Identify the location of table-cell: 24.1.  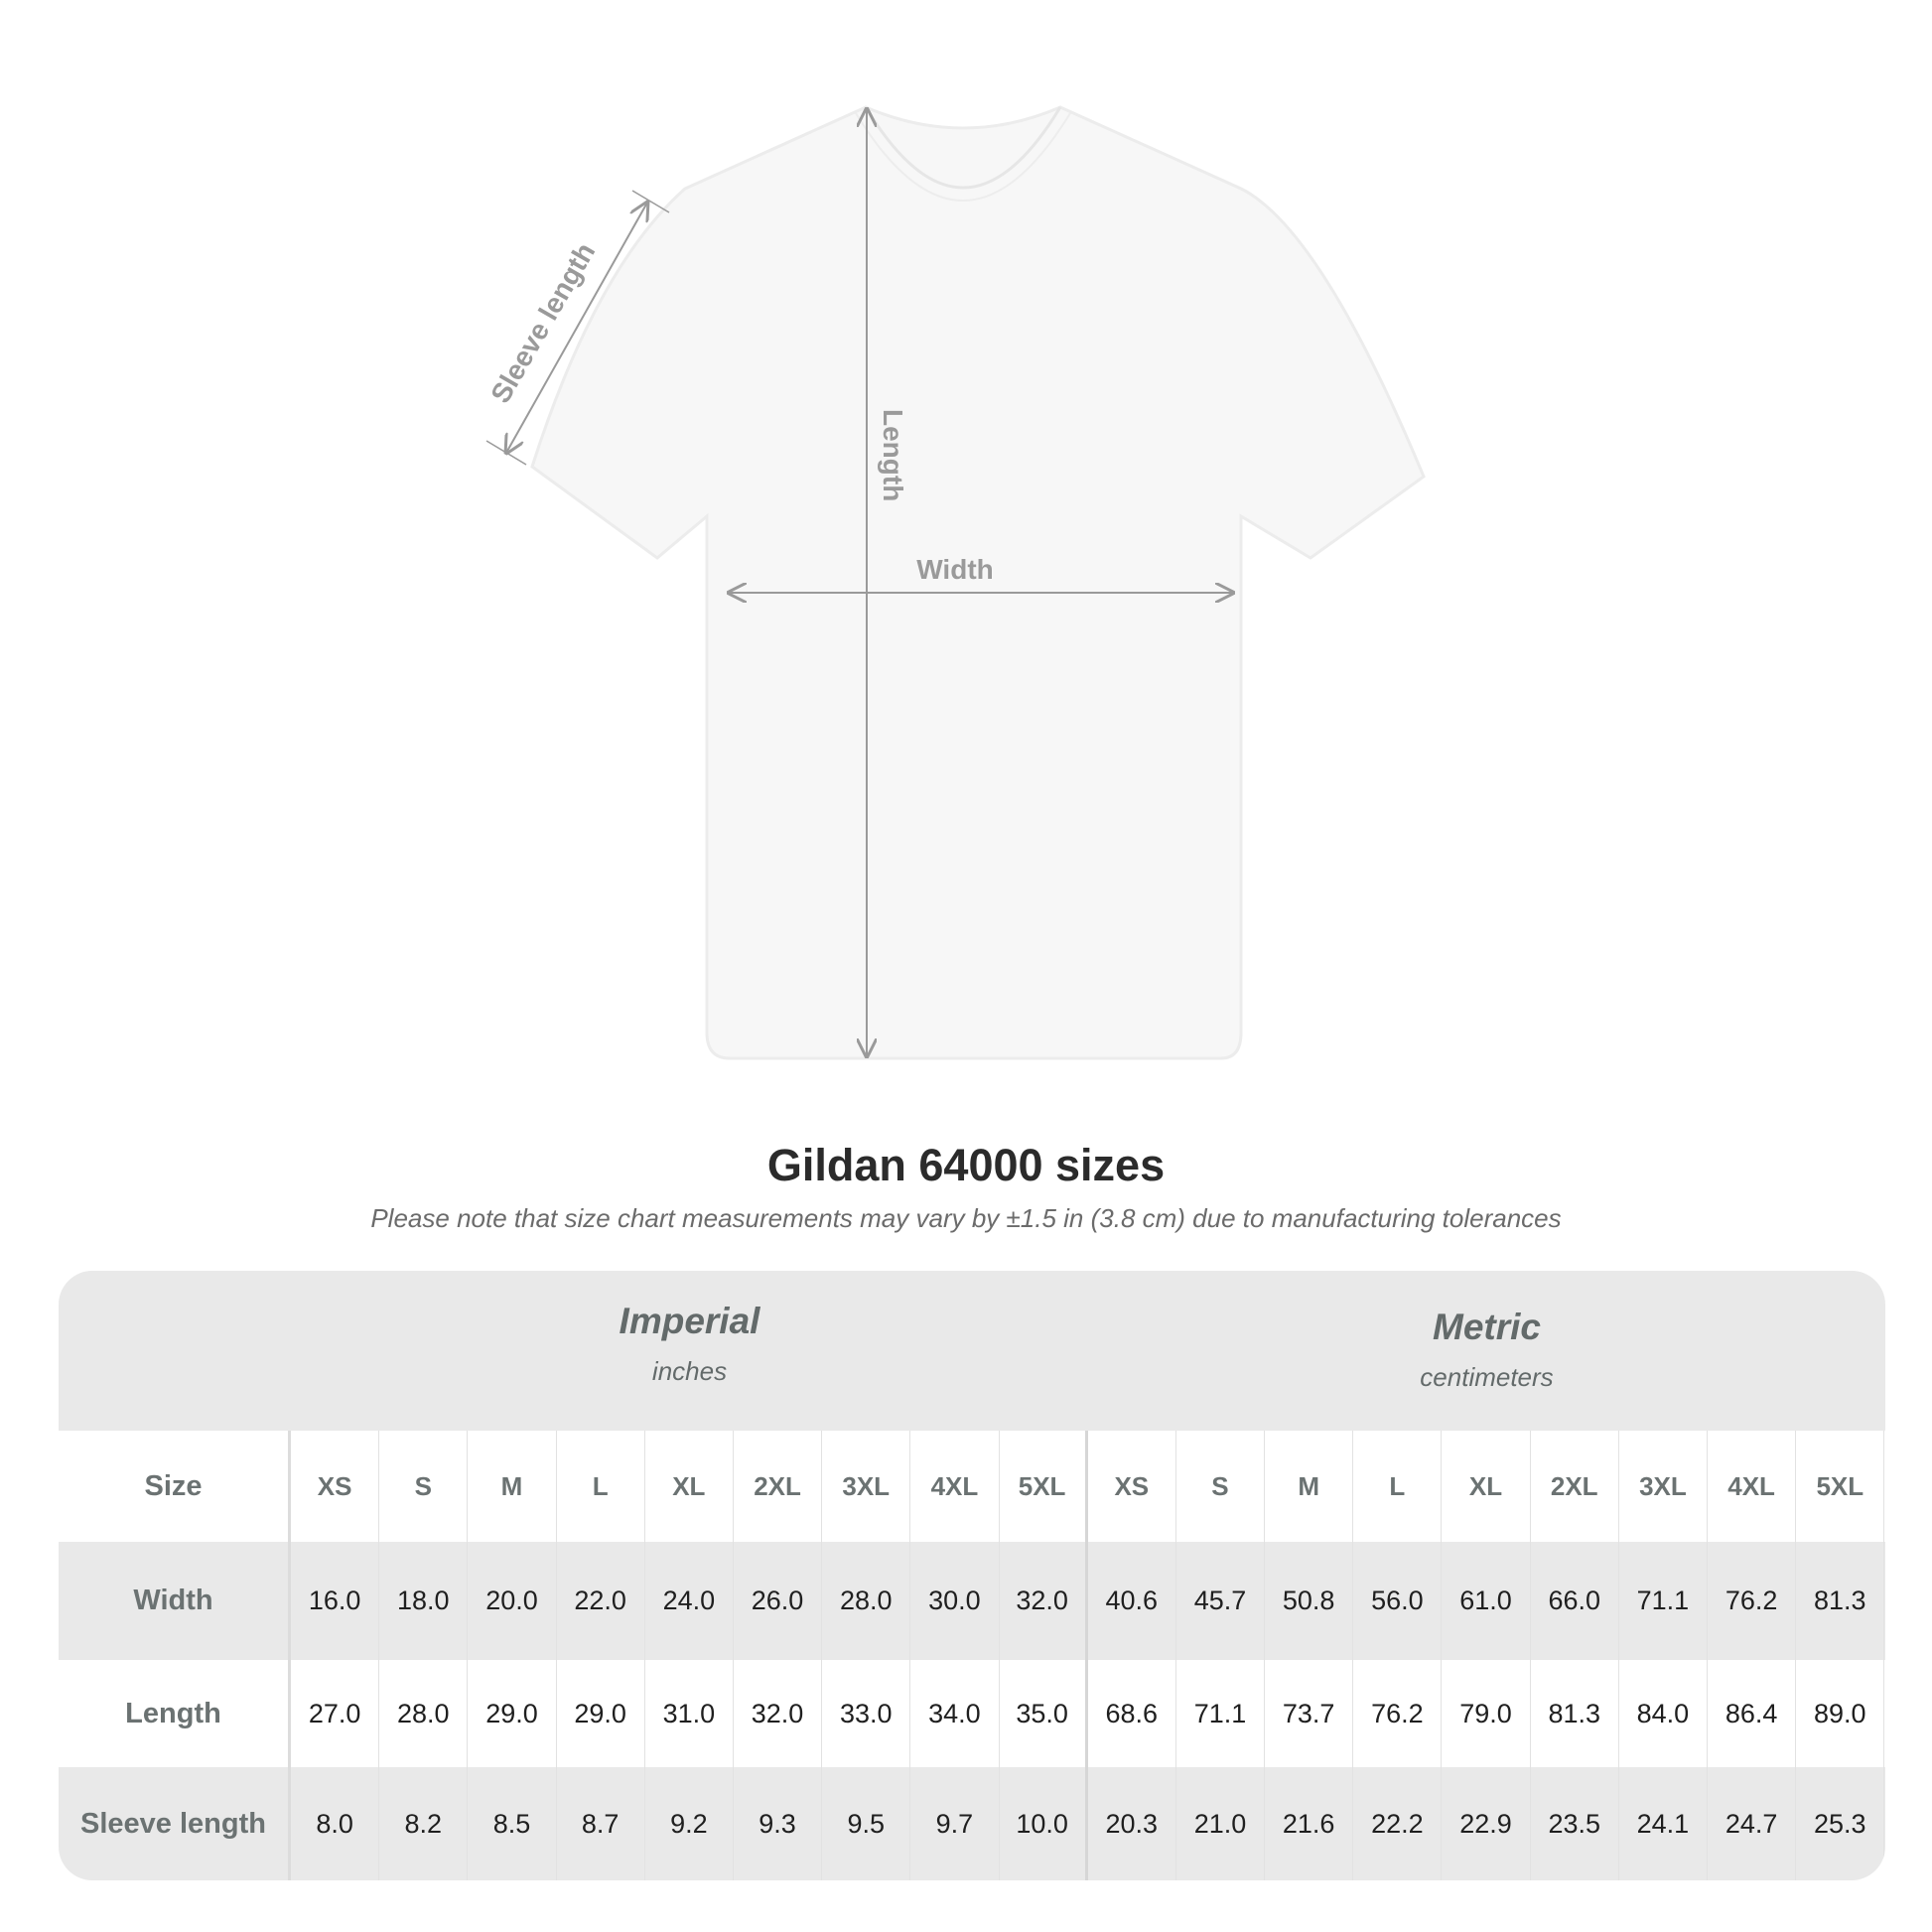
(1664, 1823).